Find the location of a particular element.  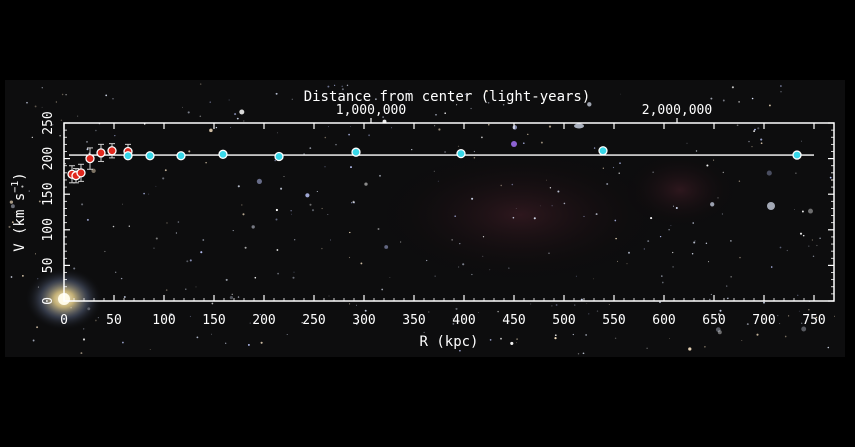

x-tick-label: 300 is located at coordinates (363, 320).